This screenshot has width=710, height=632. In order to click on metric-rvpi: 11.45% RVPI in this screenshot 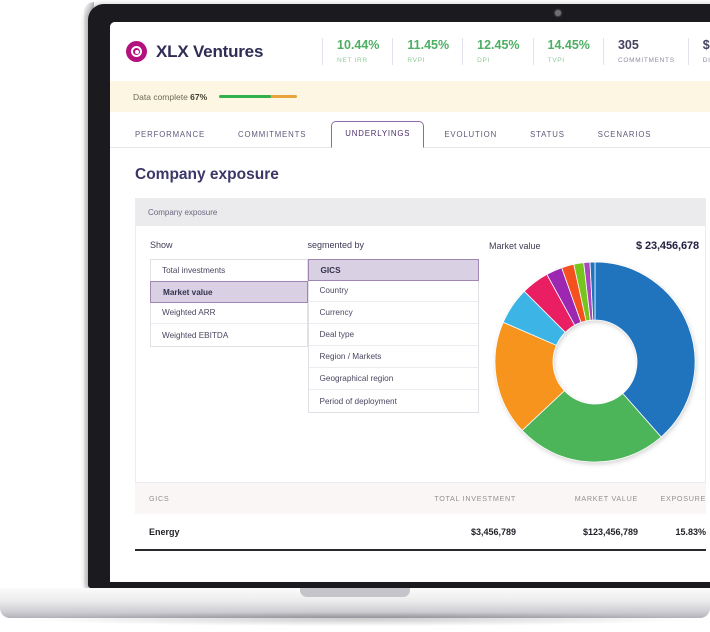, I will do `click(427, 51)`.